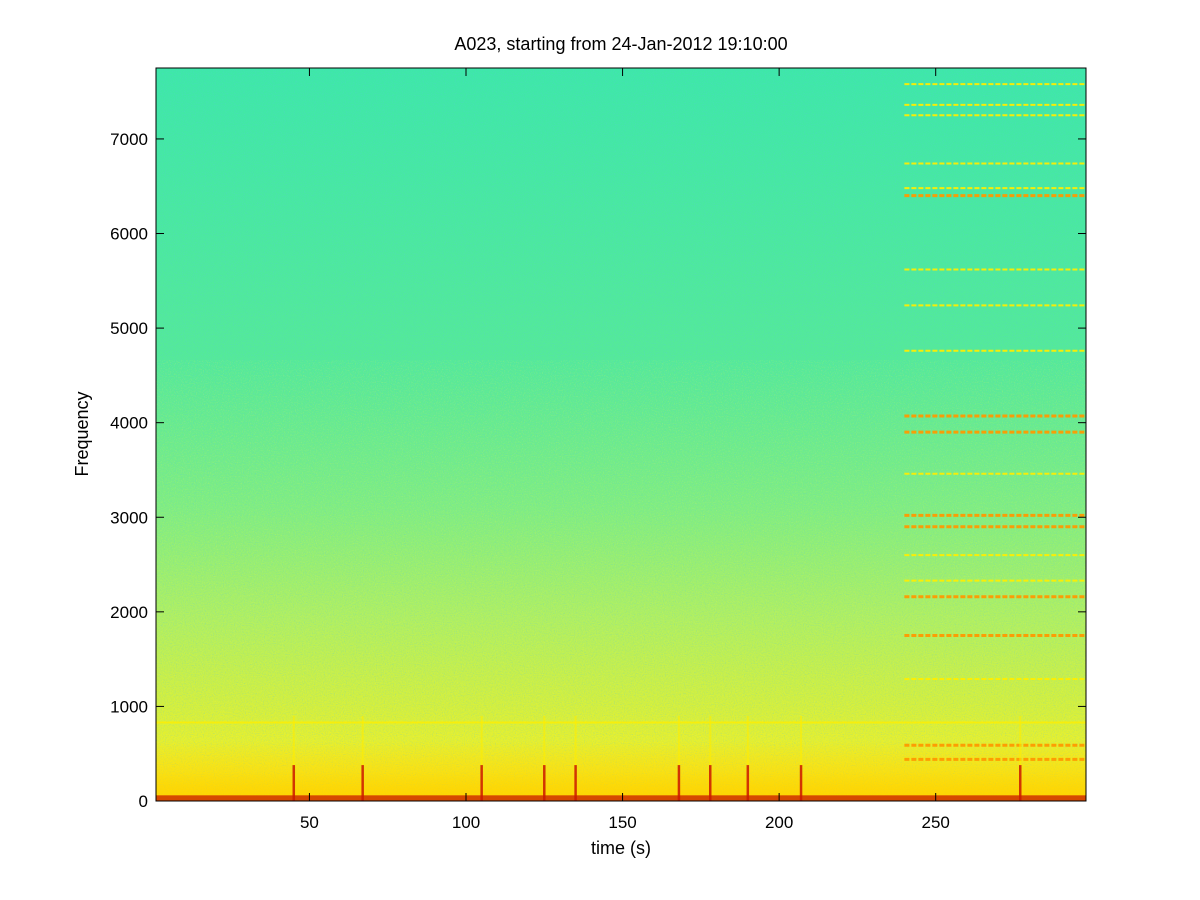 The width and height of the screenshot is (1200, 900). What do you see at coordinates (466, 822) in the screenshot?
I see `x-tick-label-1: 100` at bounding box center [466, 822].